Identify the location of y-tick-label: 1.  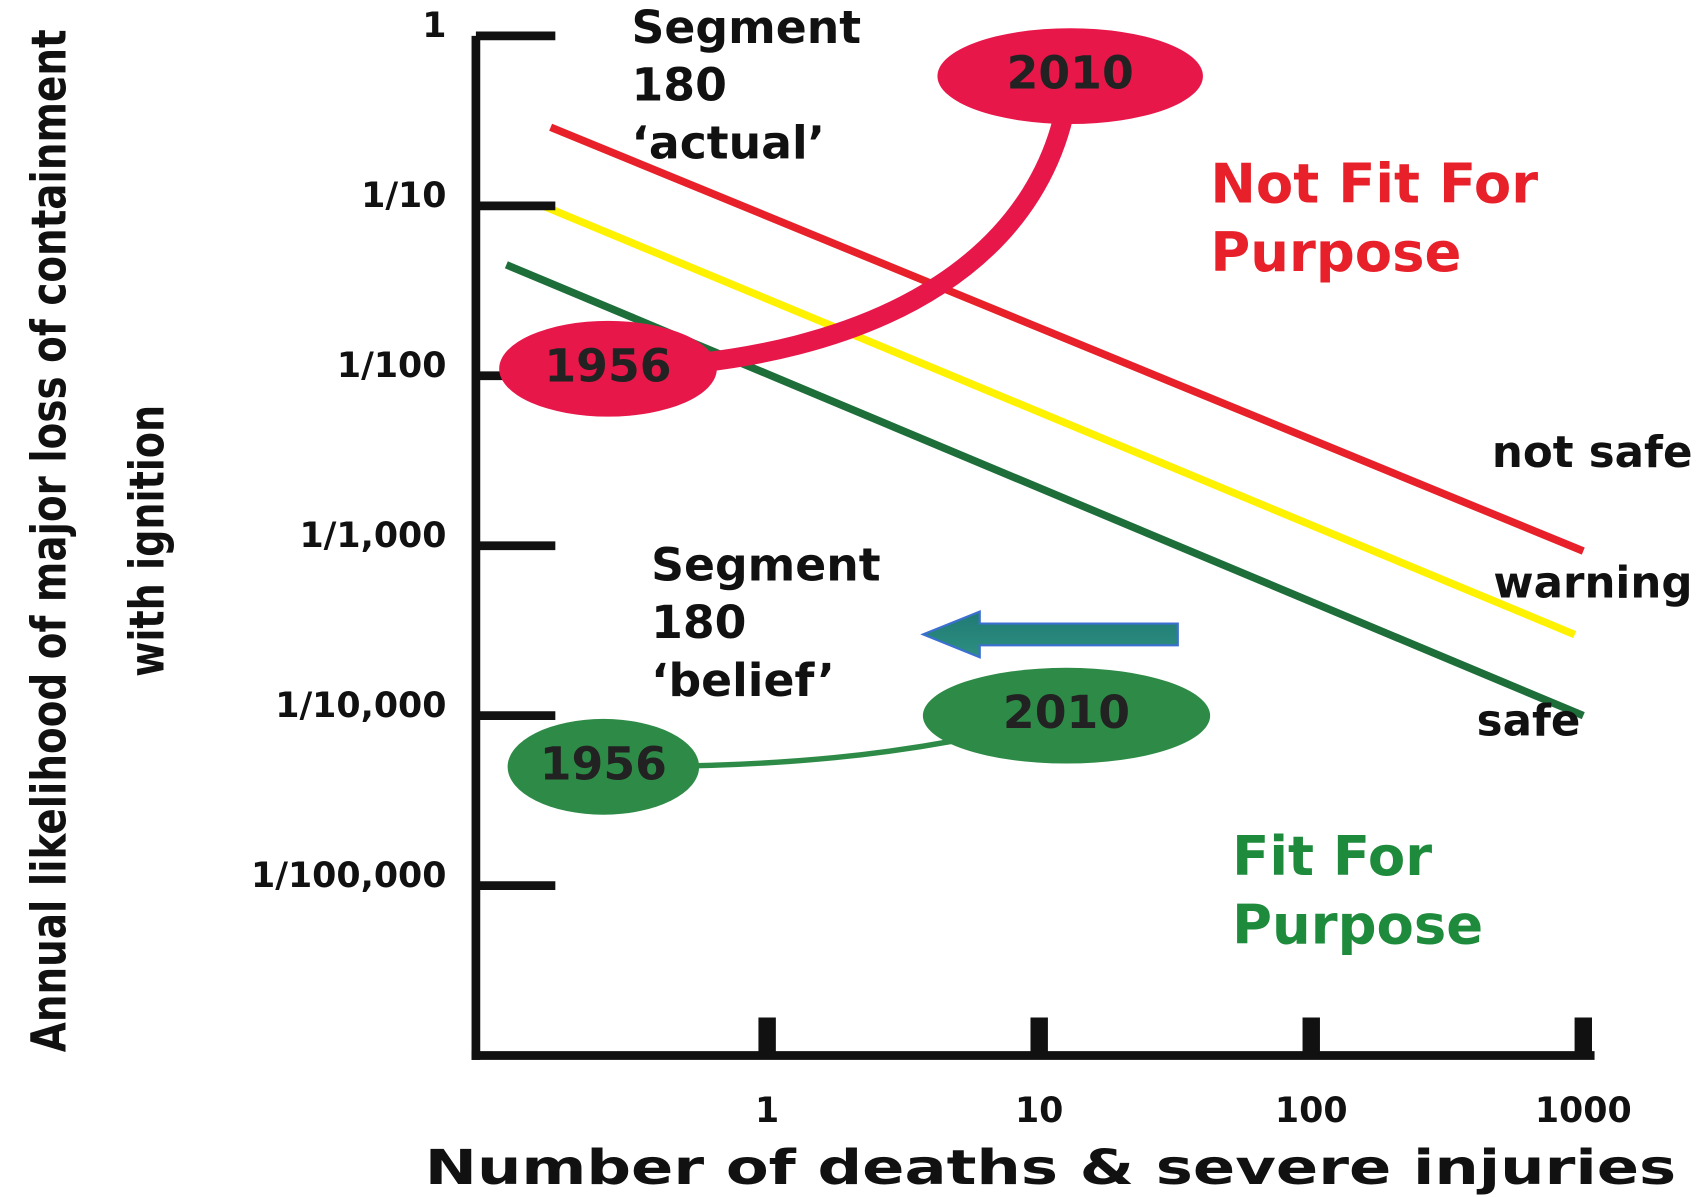
(434, 26).